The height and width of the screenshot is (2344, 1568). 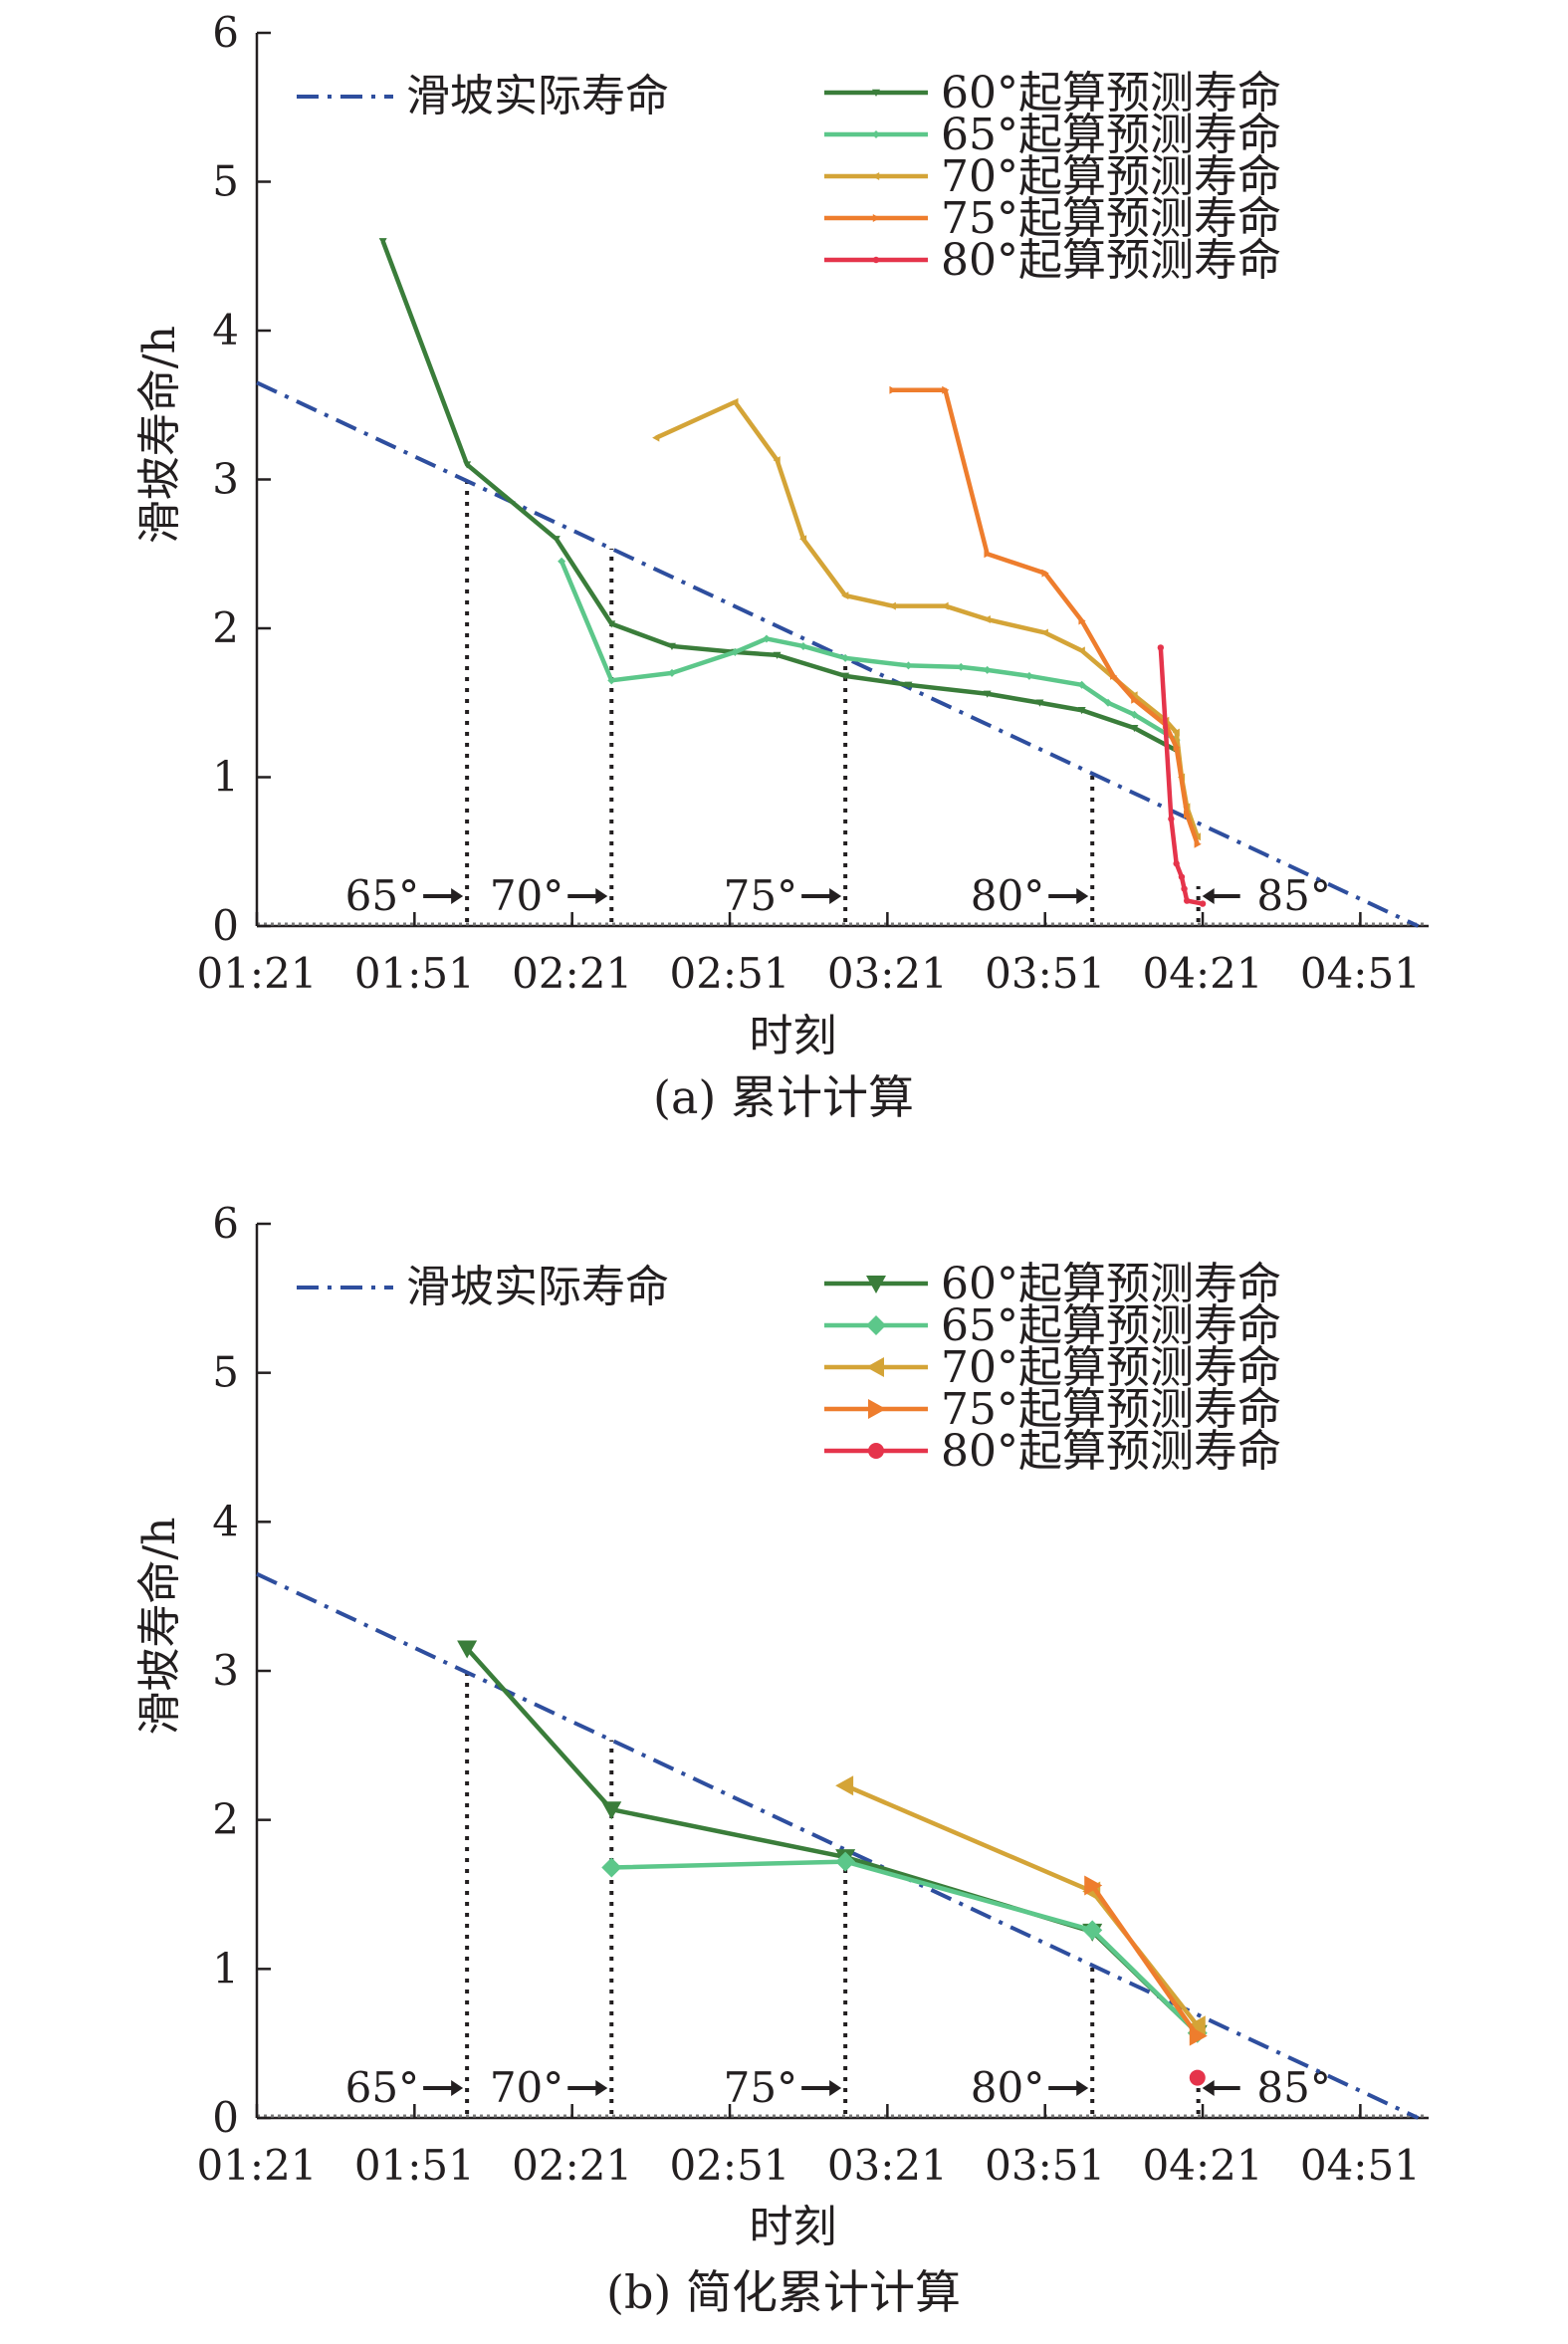 I want to click on legend-label: 60°起算预测寿命, so click(x=1111, y=1284).